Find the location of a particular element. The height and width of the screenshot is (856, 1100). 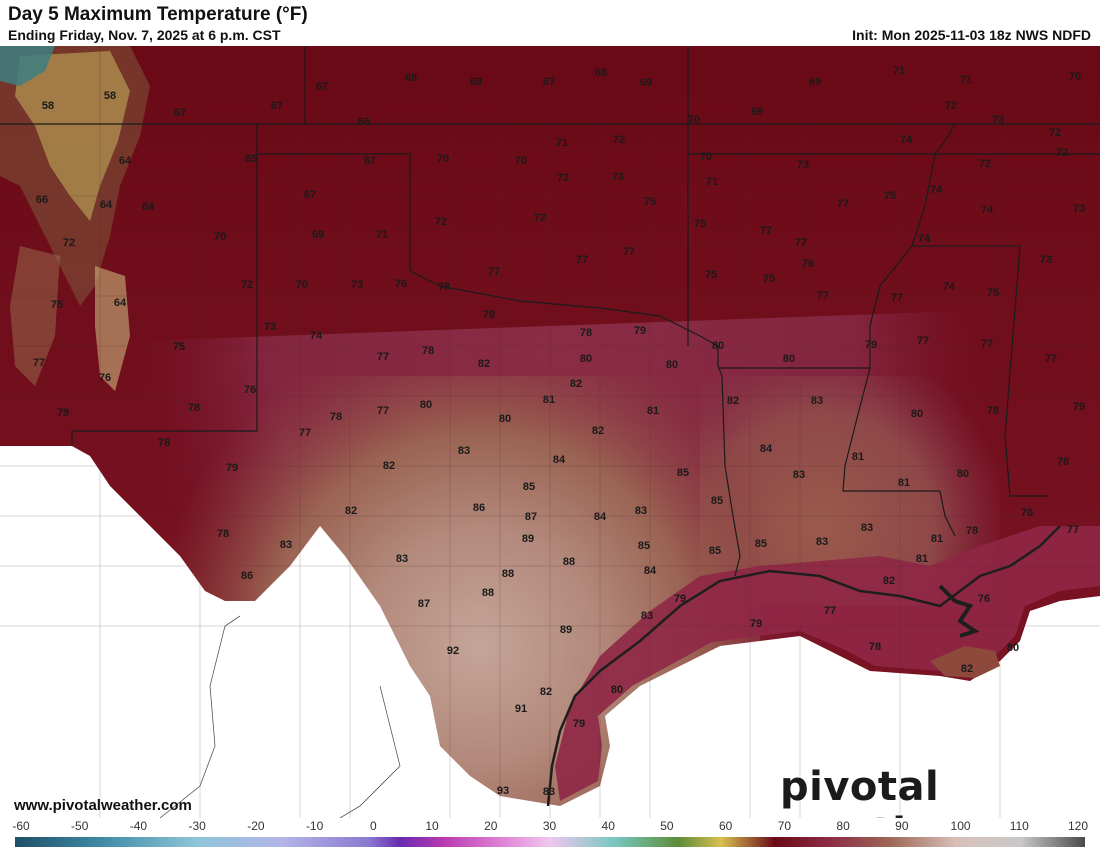

scale-tick-label: 90 is located at coordinates (902, 826).